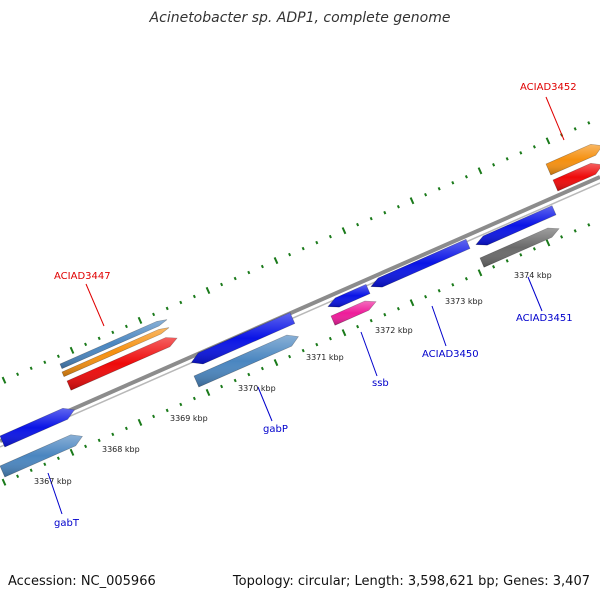 This screenshot has width=600, height=600. Describe the element at coordinates (544, 318) in the screenshot. I see `gene-label-aciad3451: ACIAD3451` at that location.